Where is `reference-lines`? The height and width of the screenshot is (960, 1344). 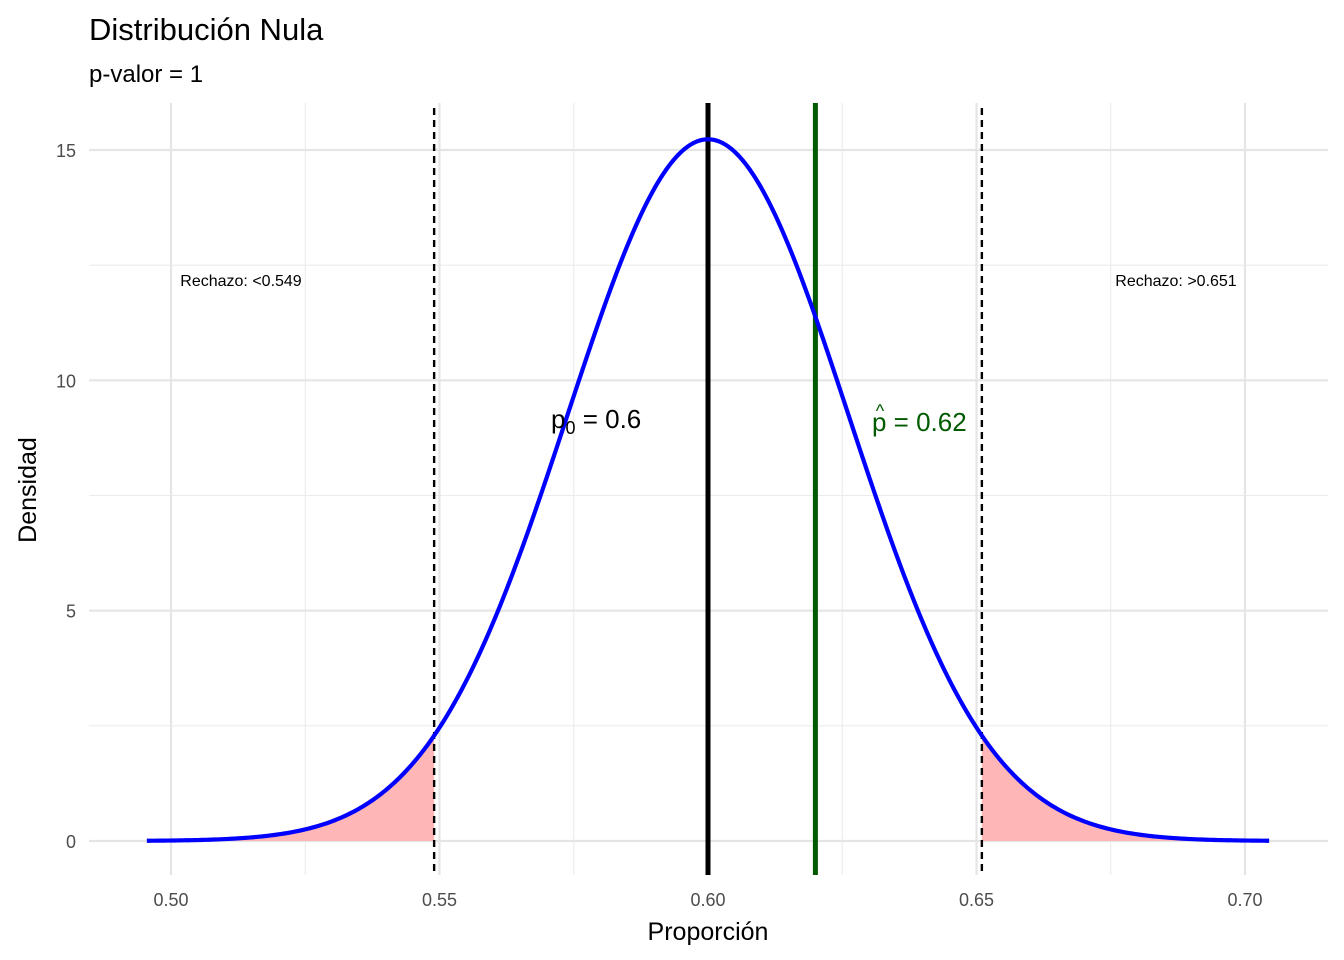
reference-lines is located at coordinates (761, 489).